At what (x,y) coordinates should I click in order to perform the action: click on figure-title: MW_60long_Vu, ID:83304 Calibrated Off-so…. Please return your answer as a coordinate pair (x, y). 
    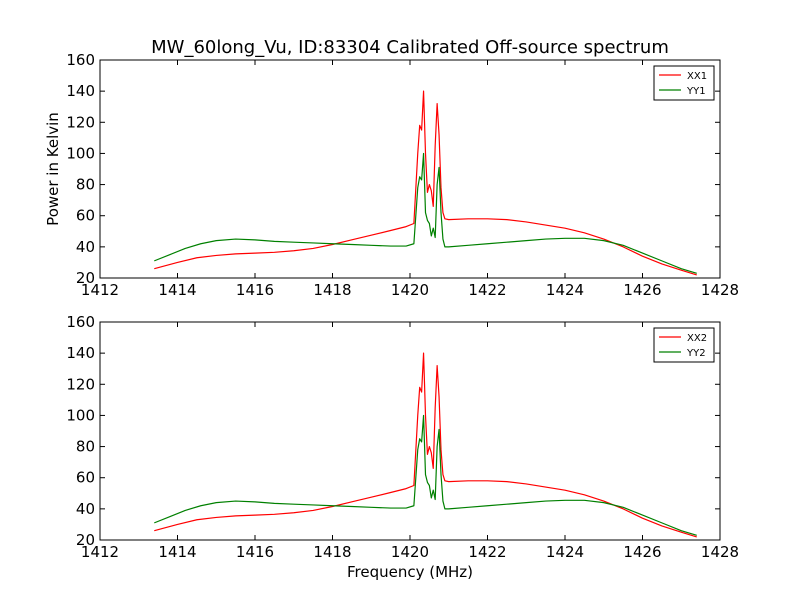
    Looking at the image, I should click on (410, 47).